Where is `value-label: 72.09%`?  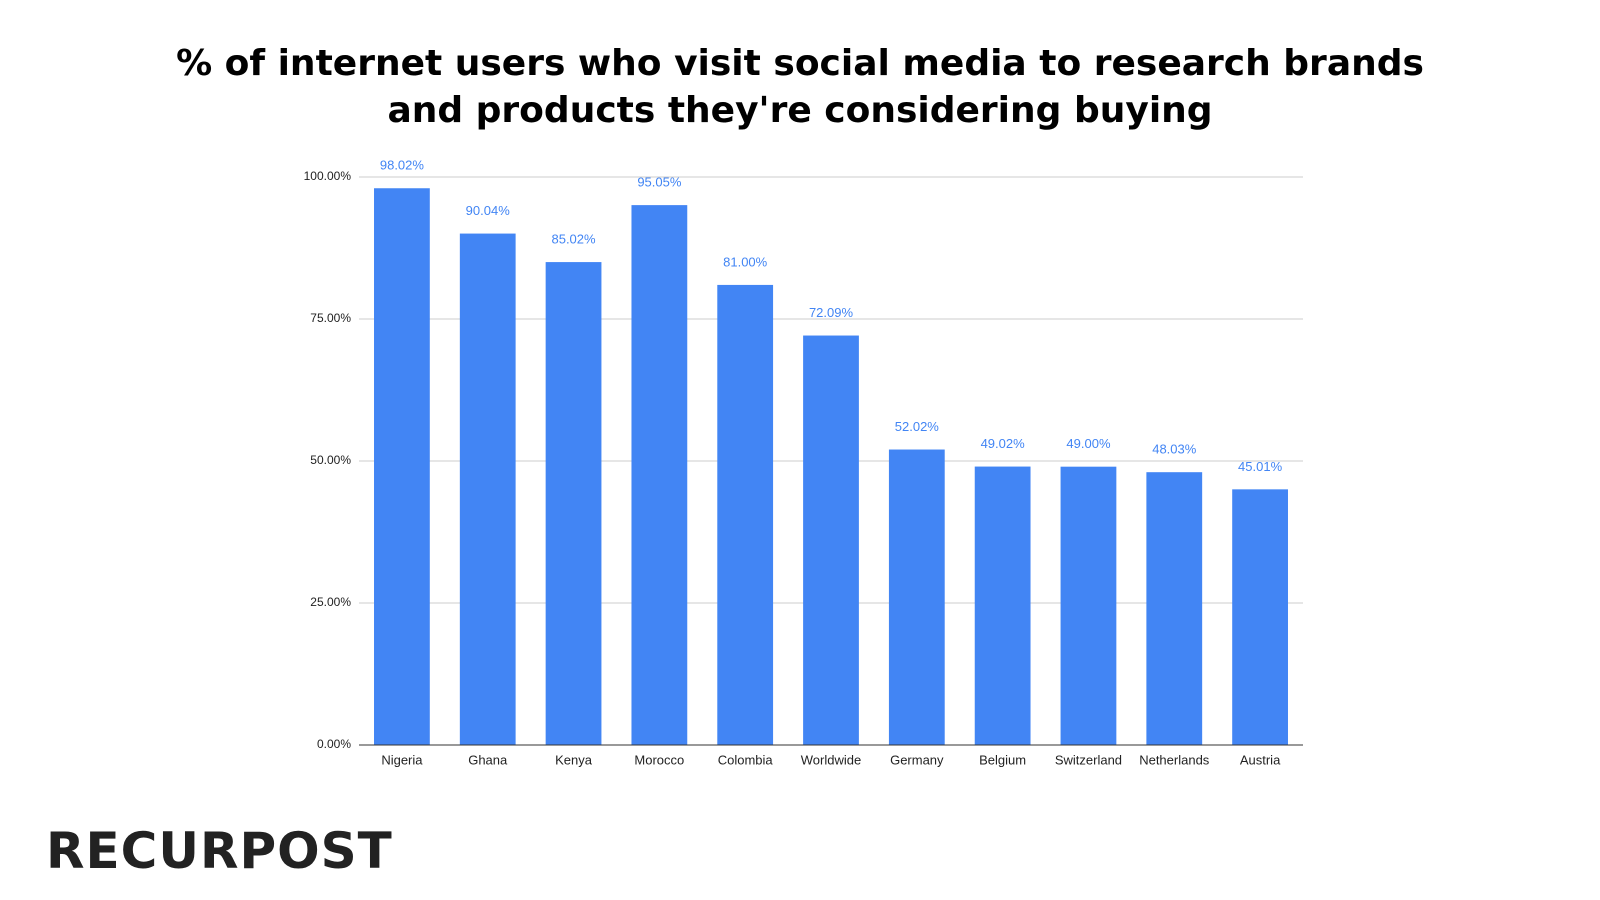
value-label: 72.09% is located at coordinates (831, 312).